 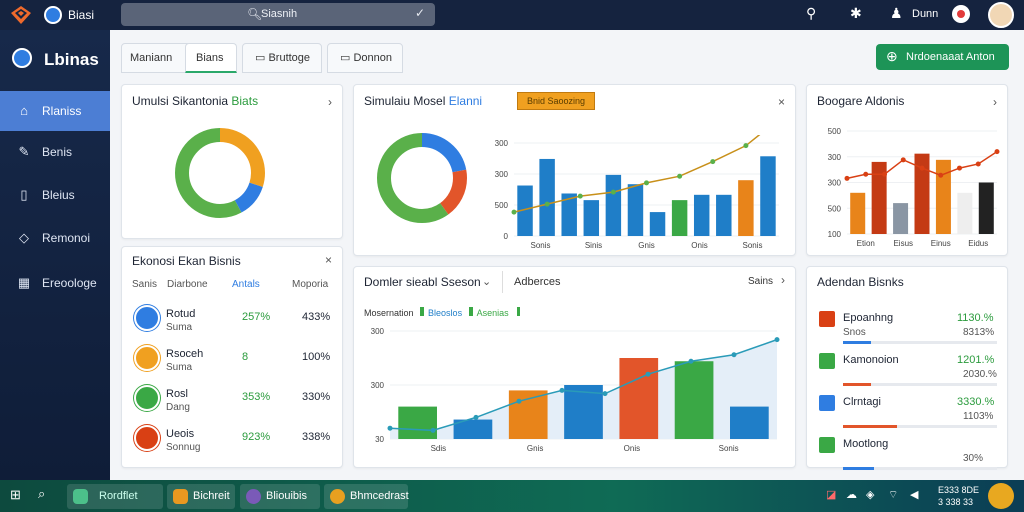 I want to click on puzzle-icon: ✱, so click(x=856, y=13).